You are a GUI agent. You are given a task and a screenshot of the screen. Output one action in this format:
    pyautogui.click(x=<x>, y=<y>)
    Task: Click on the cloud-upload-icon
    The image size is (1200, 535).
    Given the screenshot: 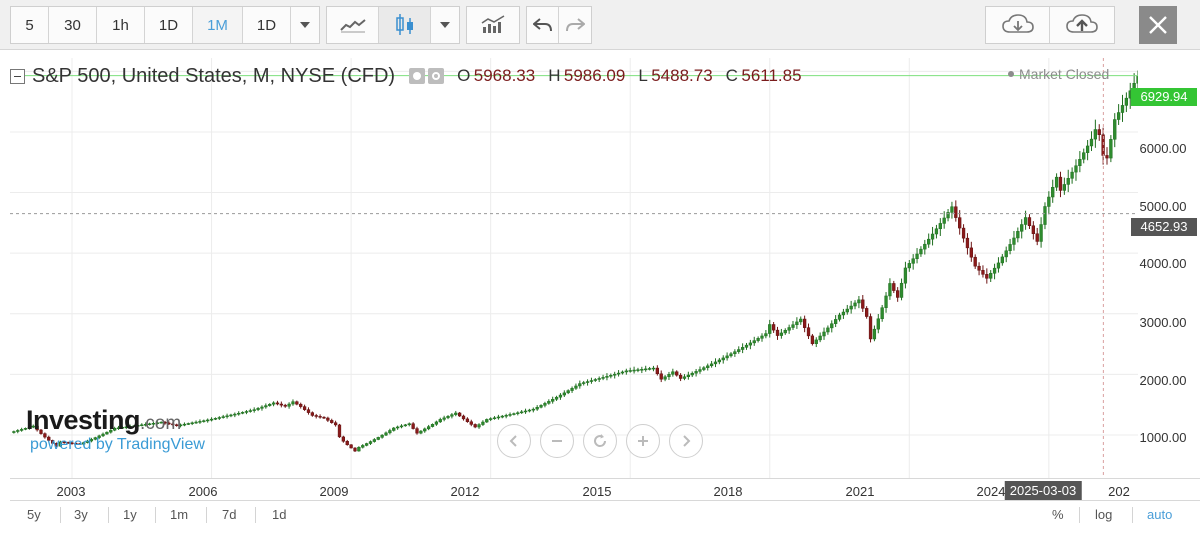 What is the action you would take?
    pyautogui.click(x=1082, y=25)
    